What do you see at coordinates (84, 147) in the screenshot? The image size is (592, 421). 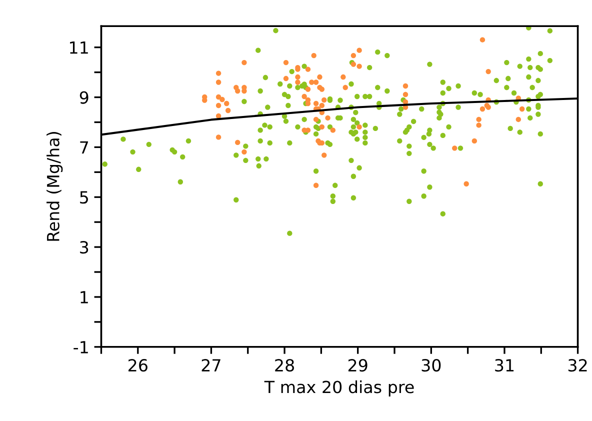 I see `y-tick-label: 7` at bounding box center [84, 147].